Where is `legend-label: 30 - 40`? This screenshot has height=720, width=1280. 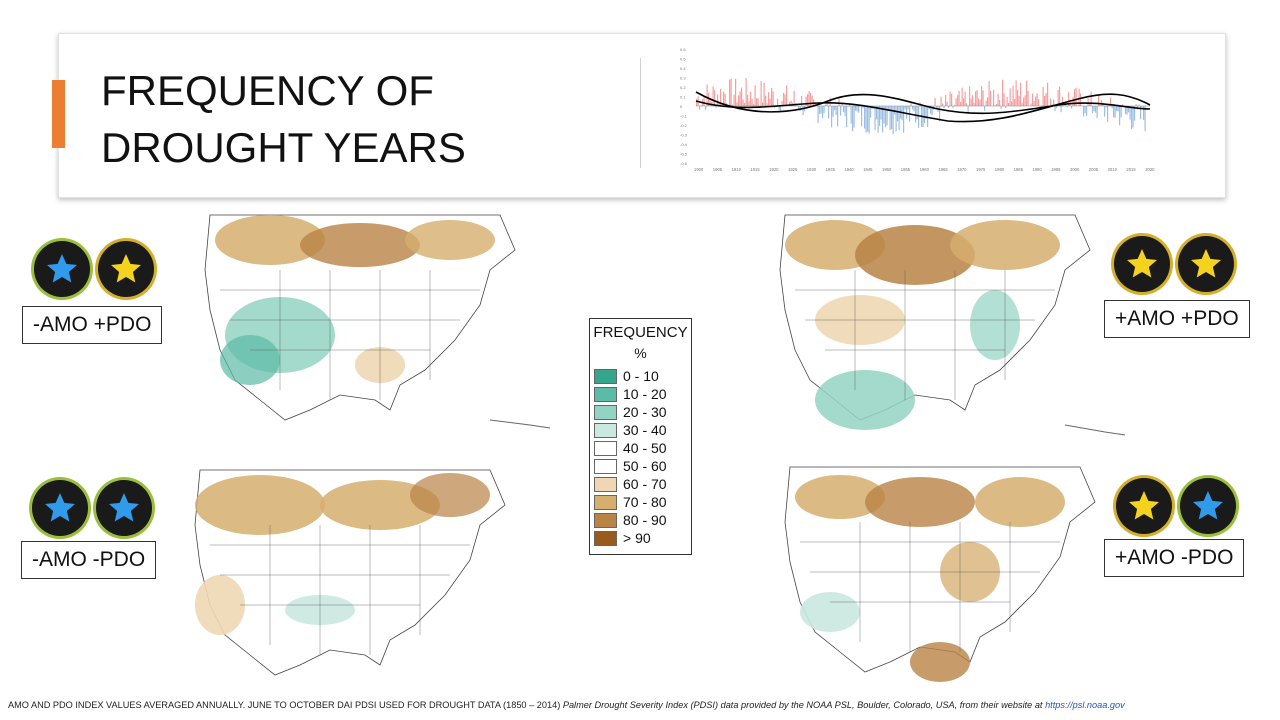
legend-label: 30 - 40 is located at coordinates (645, 430).